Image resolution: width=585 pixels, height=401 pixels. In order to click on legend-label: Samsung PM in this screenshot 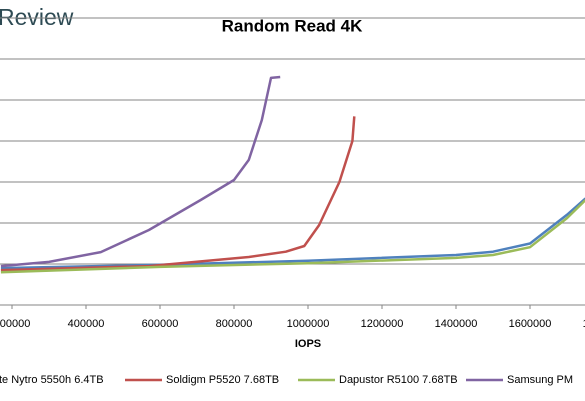, I will do `click(540, 380)`.